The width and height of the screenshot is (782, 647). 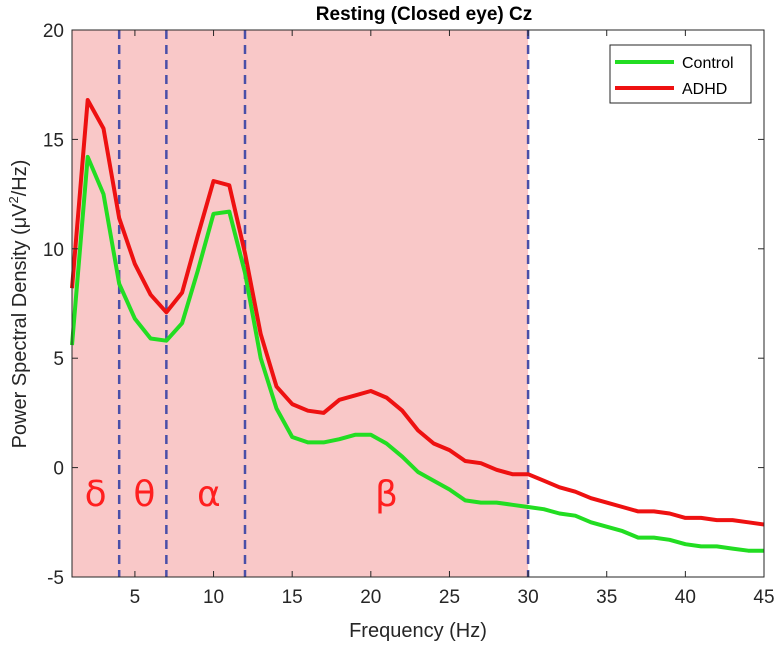 I want to click on y-tick-label--5: -5, so click(x=55, y=578).